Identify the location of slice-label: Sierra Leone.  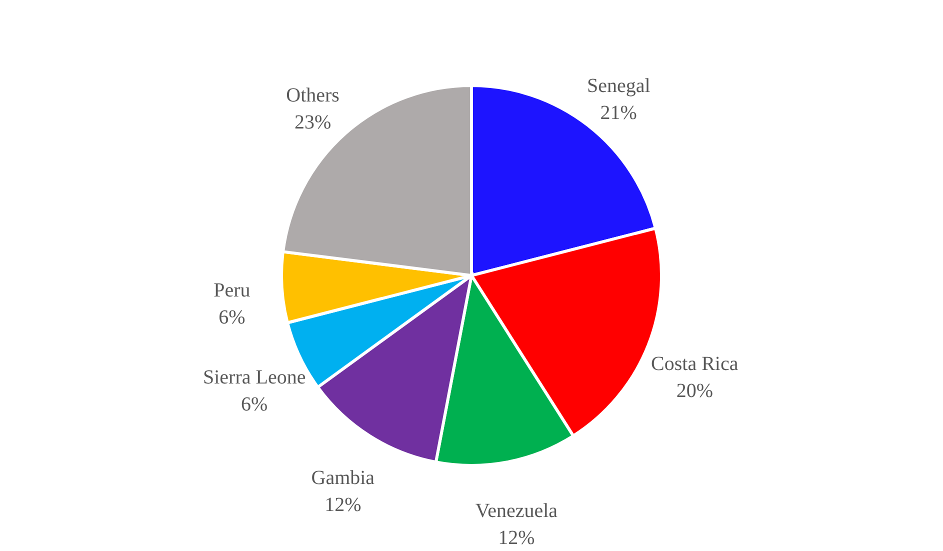
(254, 377).